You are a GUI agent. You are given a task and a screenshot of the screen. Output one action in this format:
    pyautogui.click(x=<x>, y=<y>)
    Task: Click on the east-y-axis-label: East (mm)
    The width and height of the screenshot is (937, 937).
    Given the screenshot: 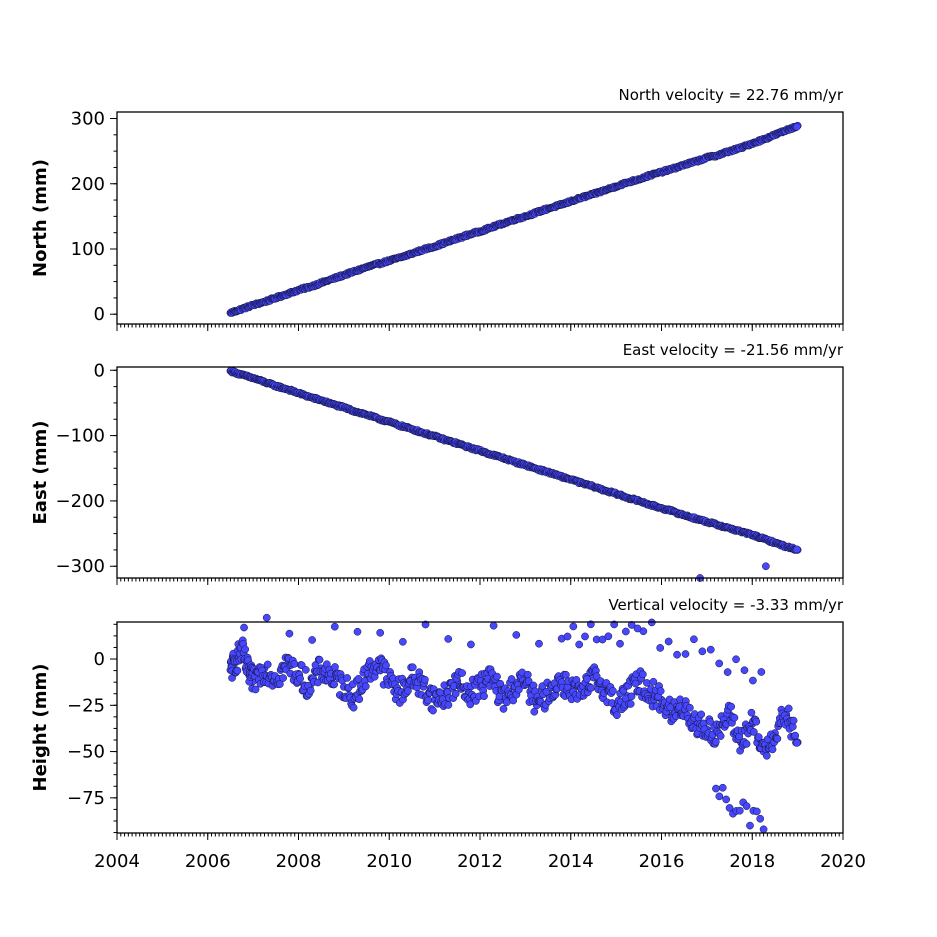 What is the action you would take?
    pyautogui.click(x=40, y=473)
    